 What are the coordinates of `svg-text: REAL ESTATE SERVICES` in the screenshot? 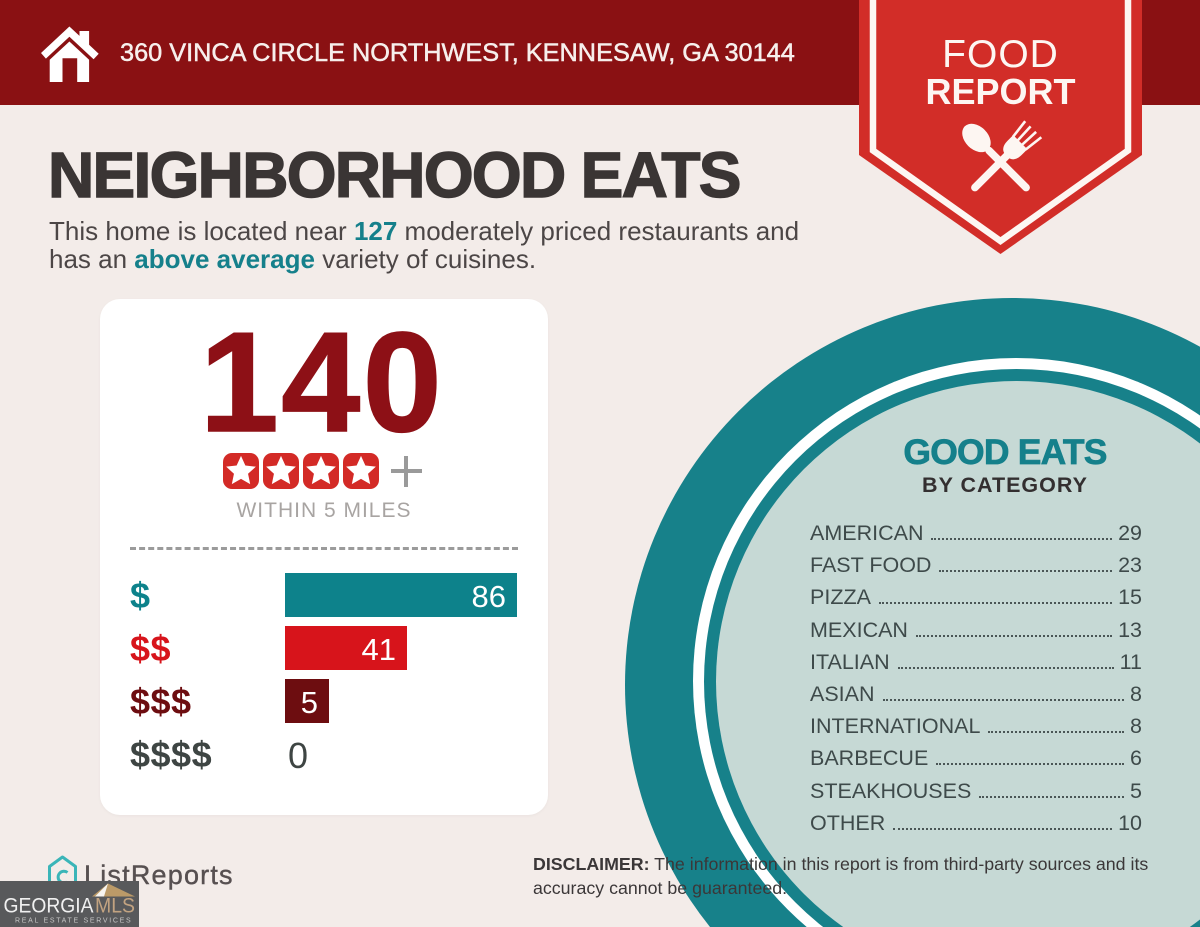 It's located at (73, 921).